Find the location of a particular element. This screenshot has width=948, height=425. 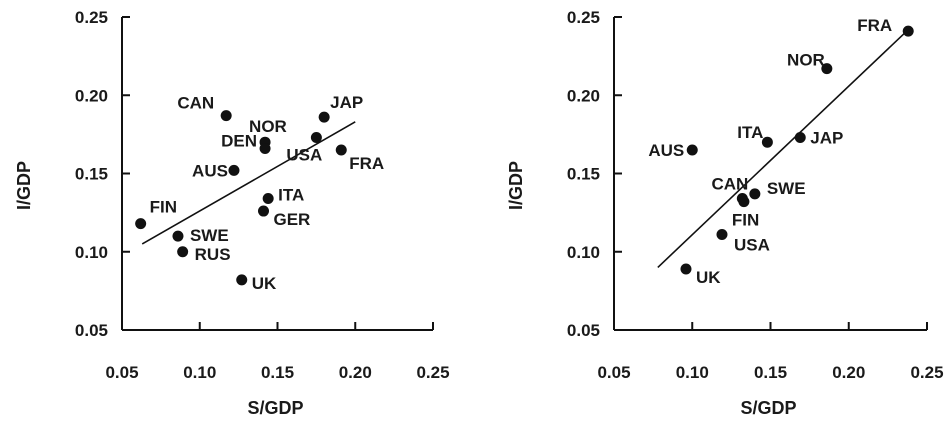

data-point-den is located at coordinates (265, 148).